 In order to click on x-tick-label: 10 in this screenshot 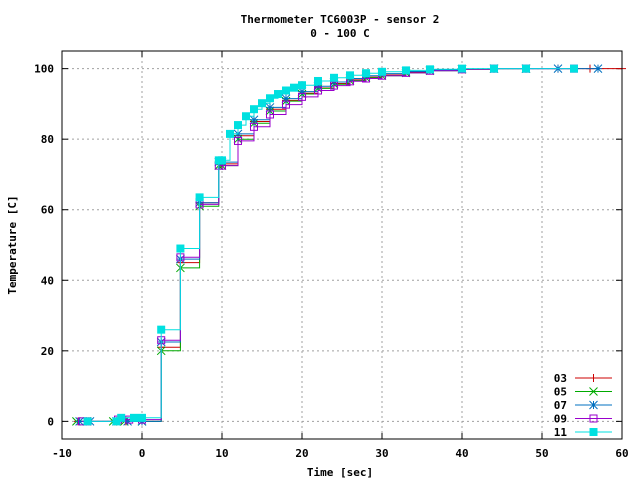, I will do `click(221, 453)`.